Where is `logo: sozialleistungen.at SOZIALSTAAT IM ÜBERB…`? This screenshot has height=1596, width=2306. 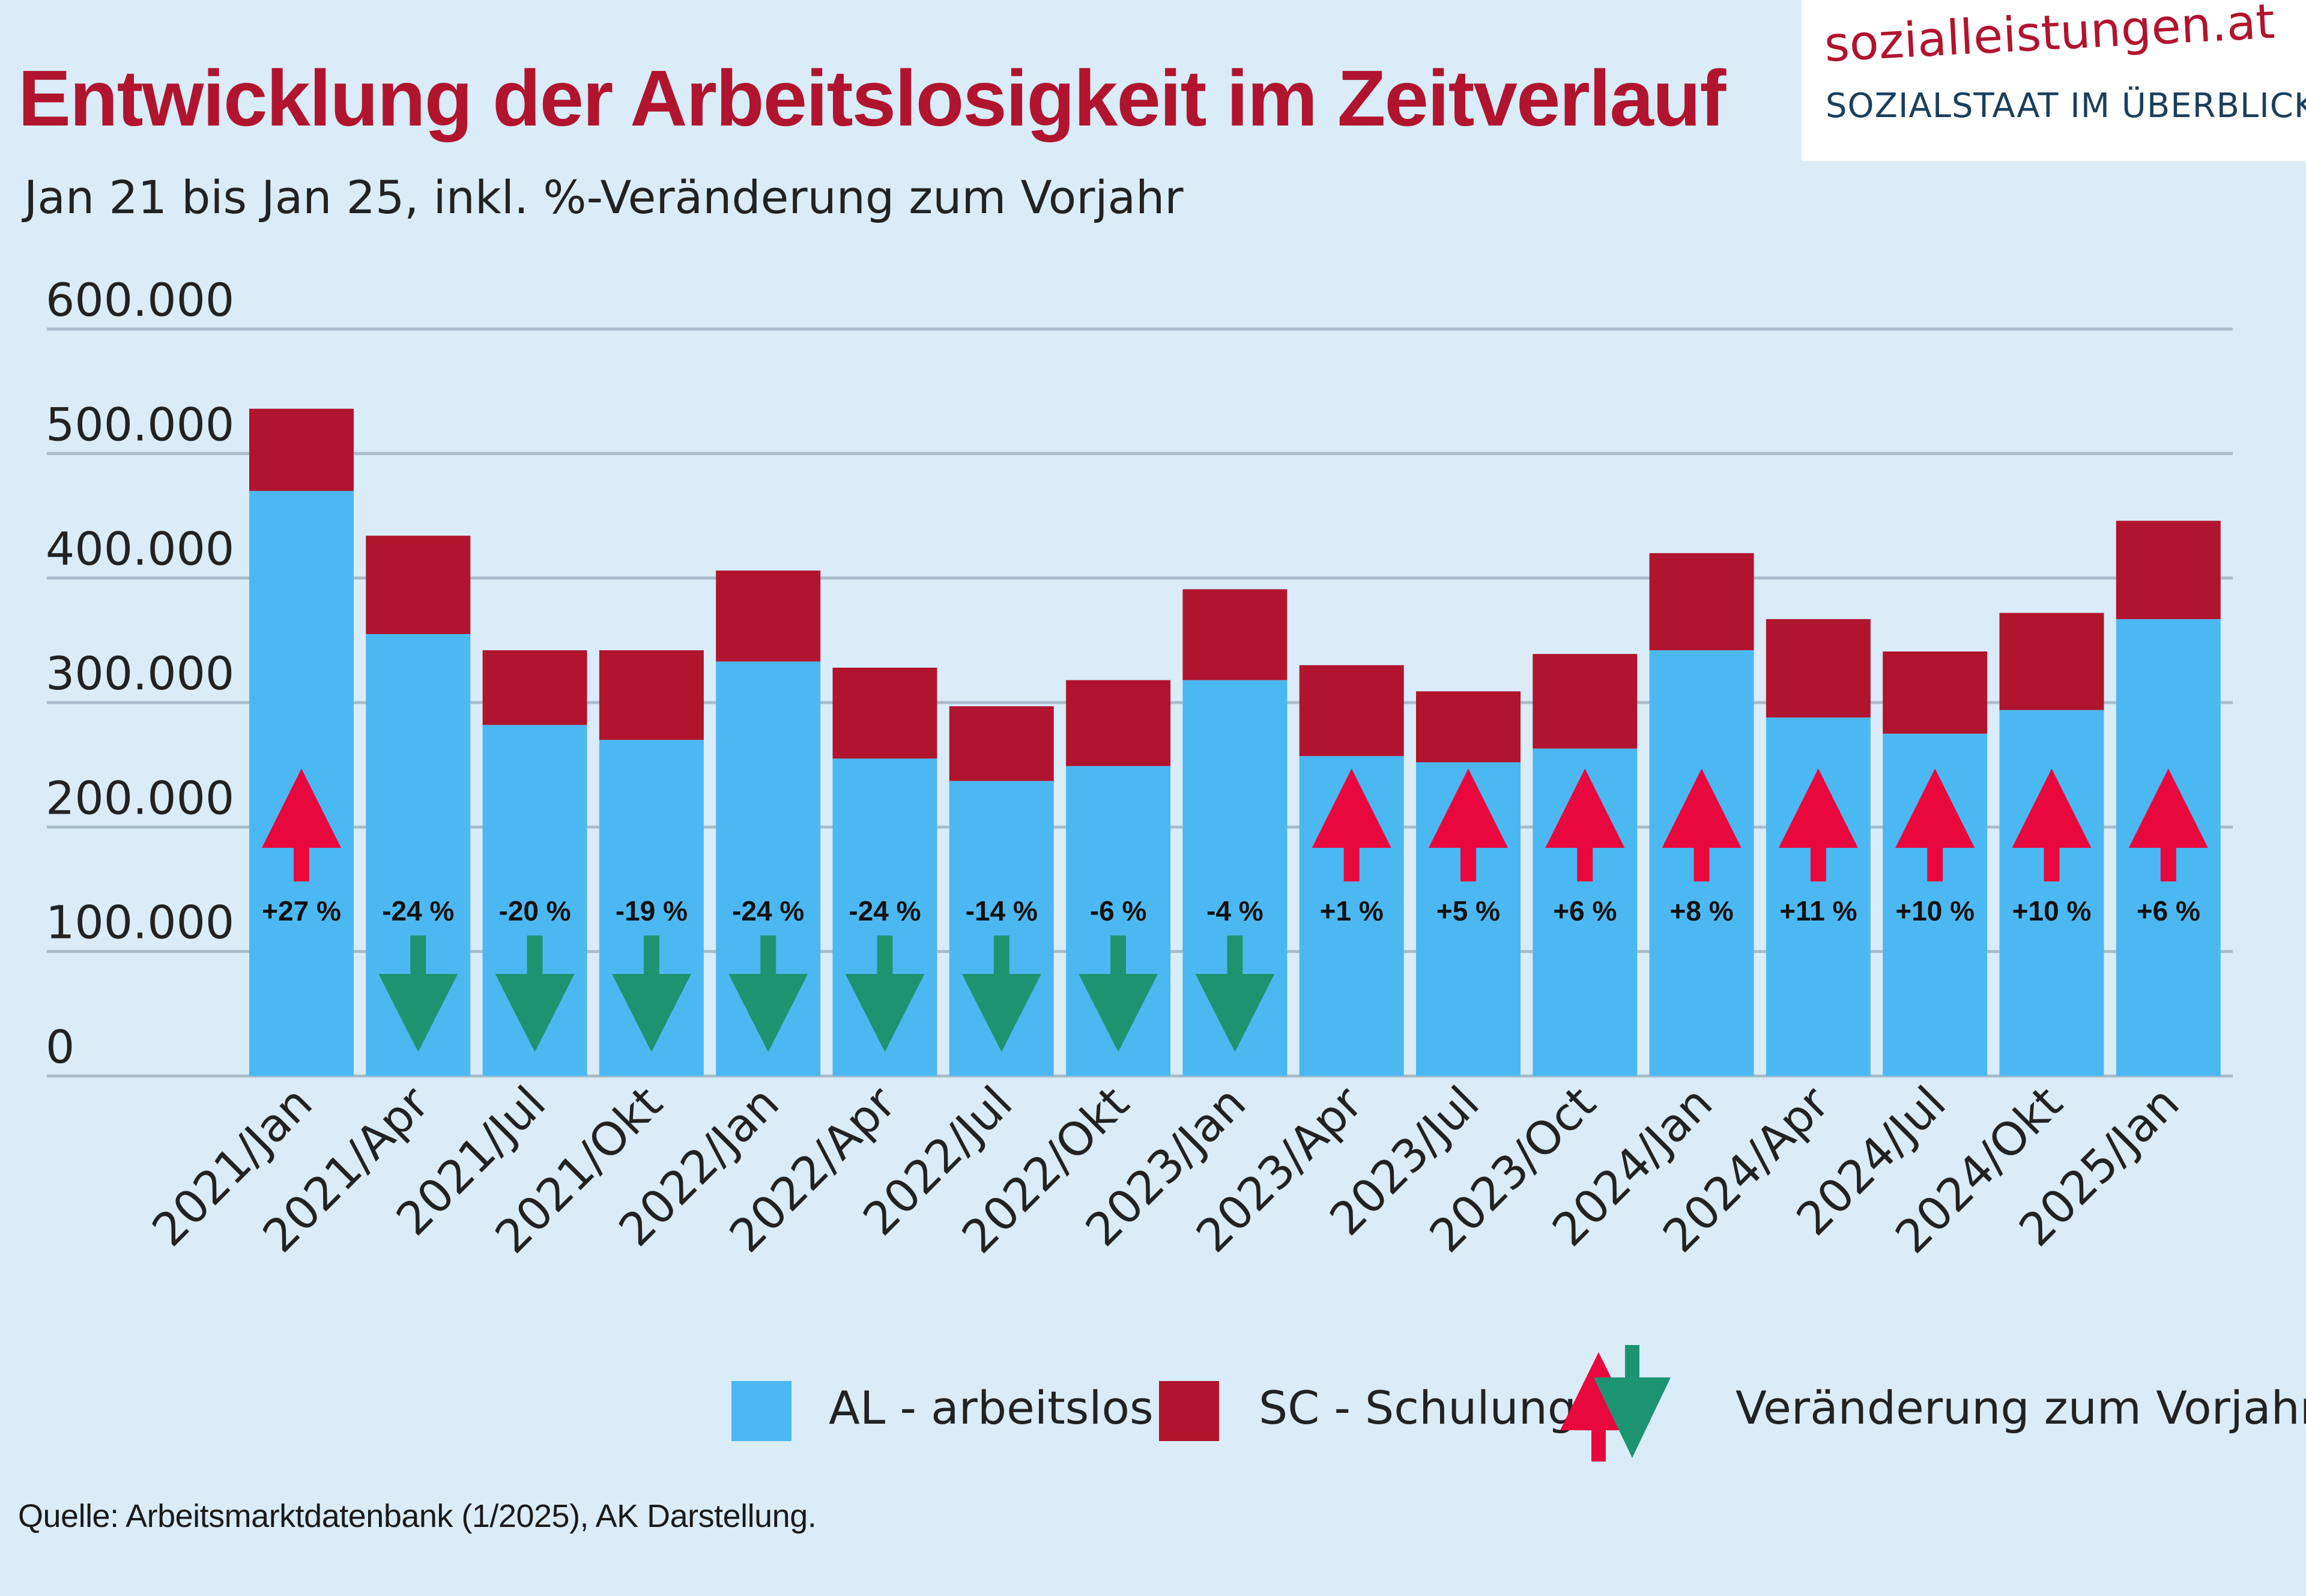 logo: sozialleistungen.at SOZIALSTAAT IM ÜBERB… is located at coordinates (2054, 80).